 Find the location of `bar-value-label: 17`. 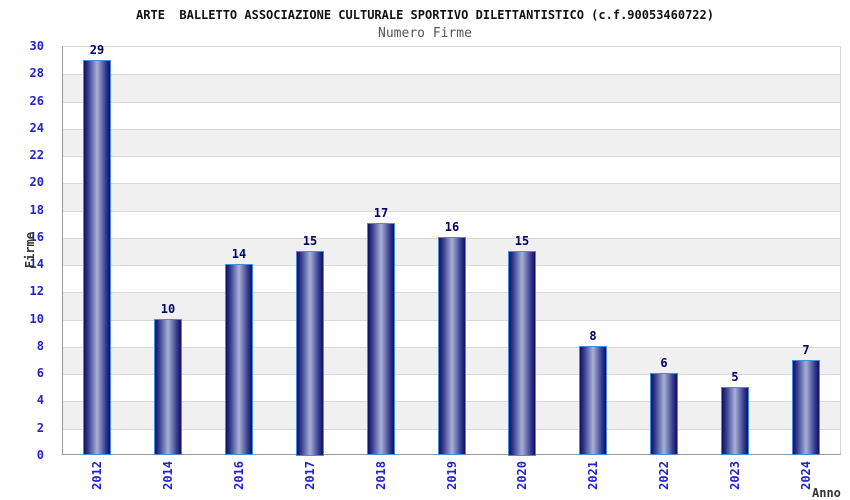

bar-value-label: 17 is located at coordinates (381, 213).